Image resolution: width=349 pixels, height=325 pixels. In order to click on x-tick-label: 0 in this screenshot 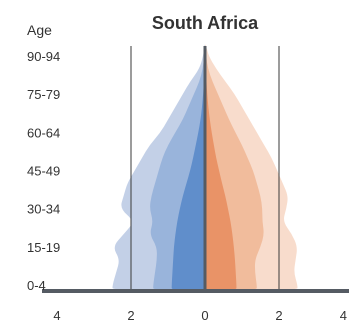, I will do `click(204, 315)`.